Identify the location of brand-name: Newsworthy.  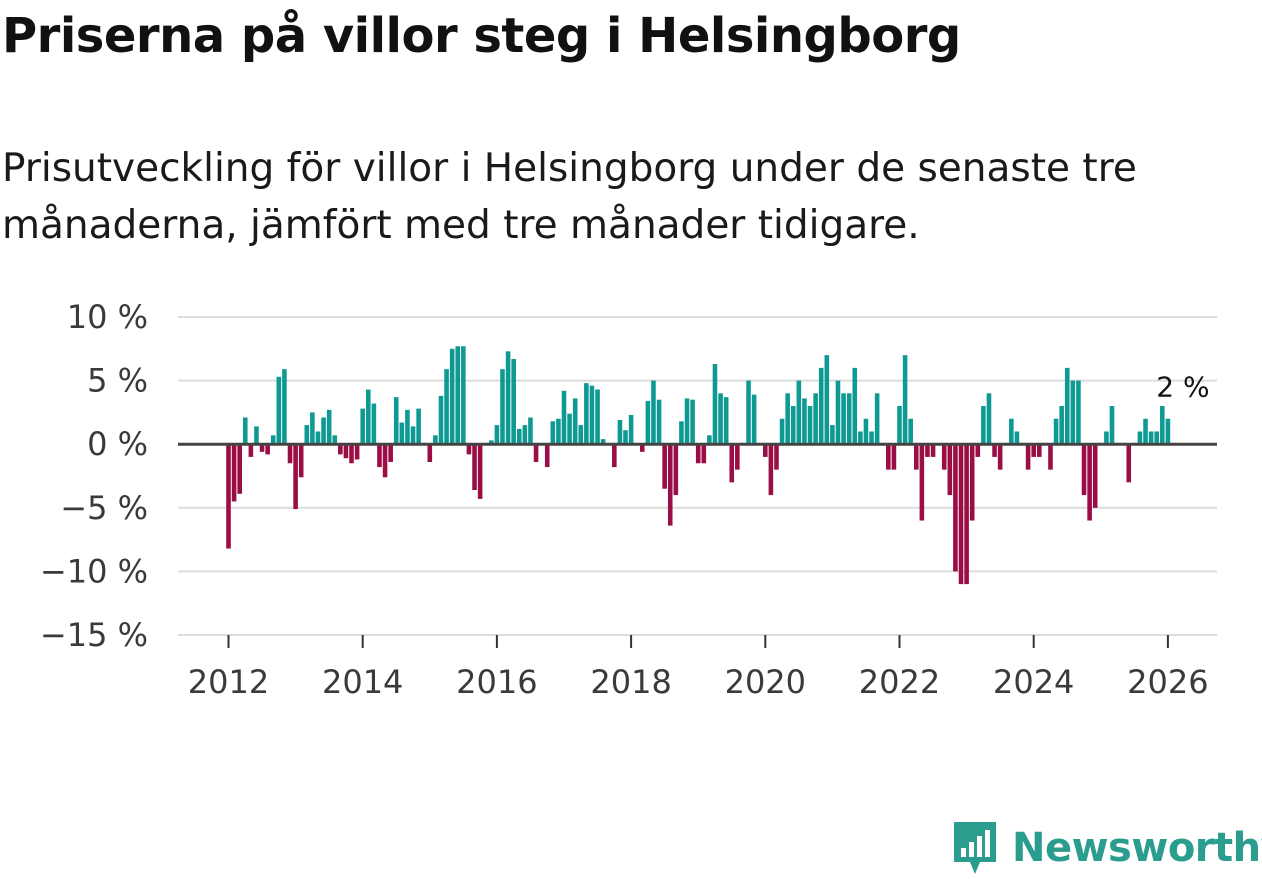
(1137, 848).